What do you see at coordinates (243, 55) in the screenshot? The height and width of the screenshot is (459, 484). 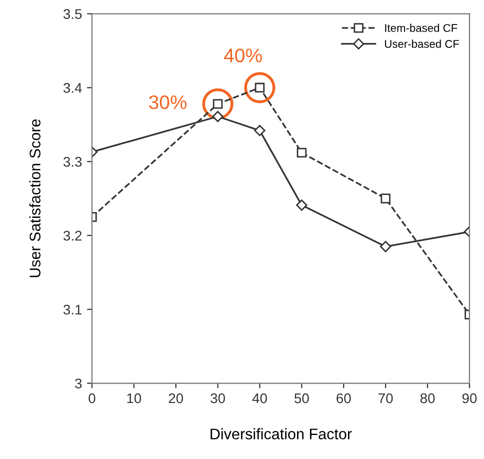 I see `annotation: 40%` at bounding box center [243, 55].